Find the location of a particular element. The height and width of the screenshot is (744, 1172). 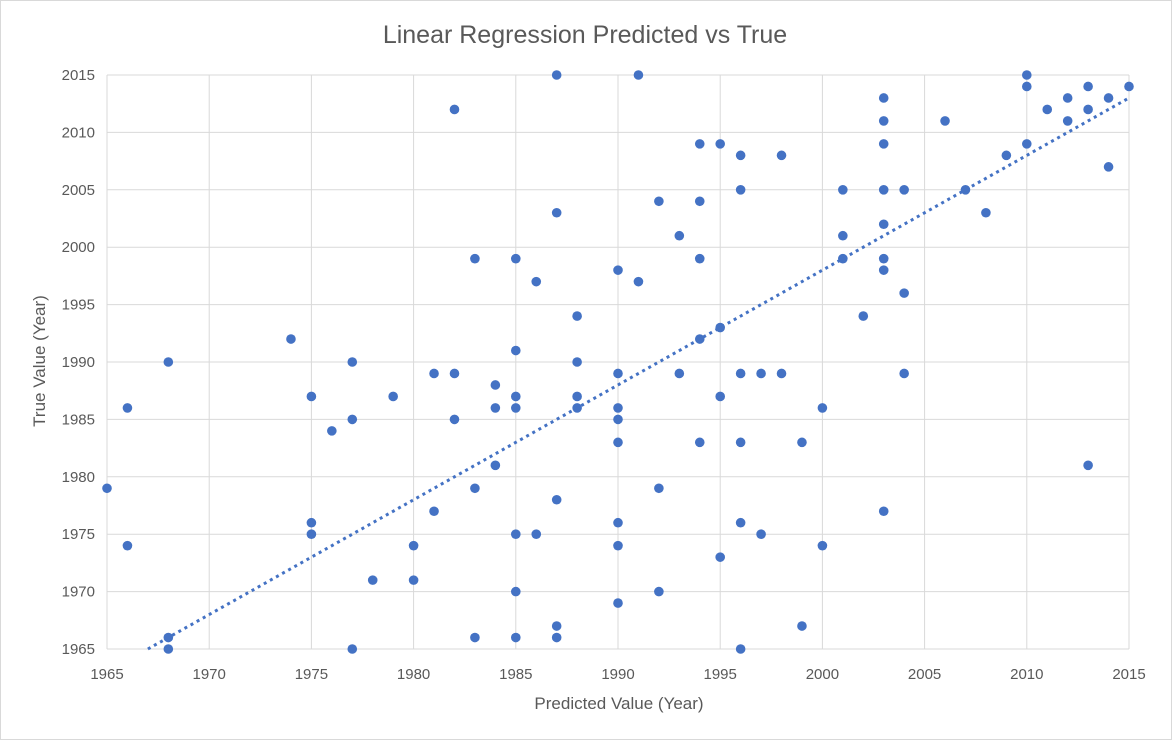

x-tick-label: 2015 is located at coordinates (1128, 674).